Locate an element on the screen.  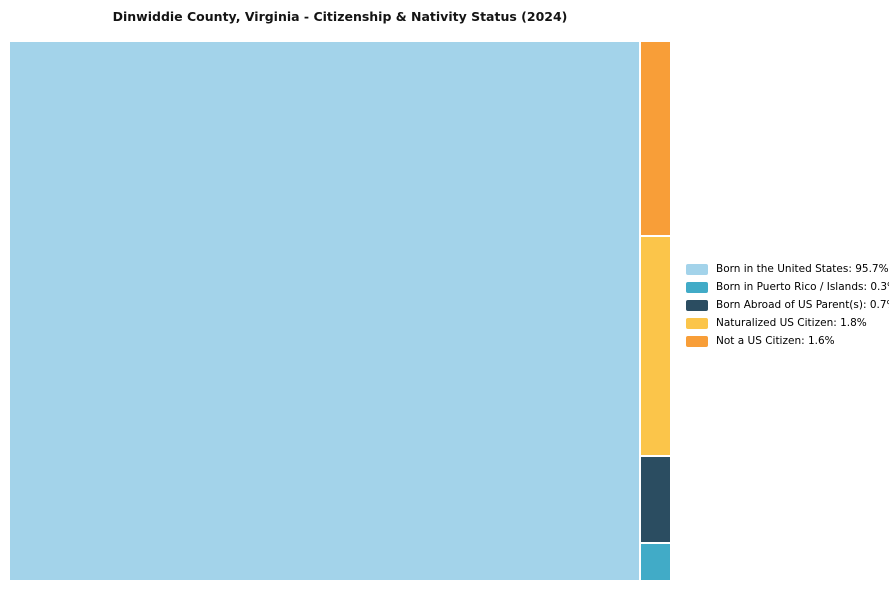
treemap-rect-naturalized-us-citizen is located at coordinates (655, 346).